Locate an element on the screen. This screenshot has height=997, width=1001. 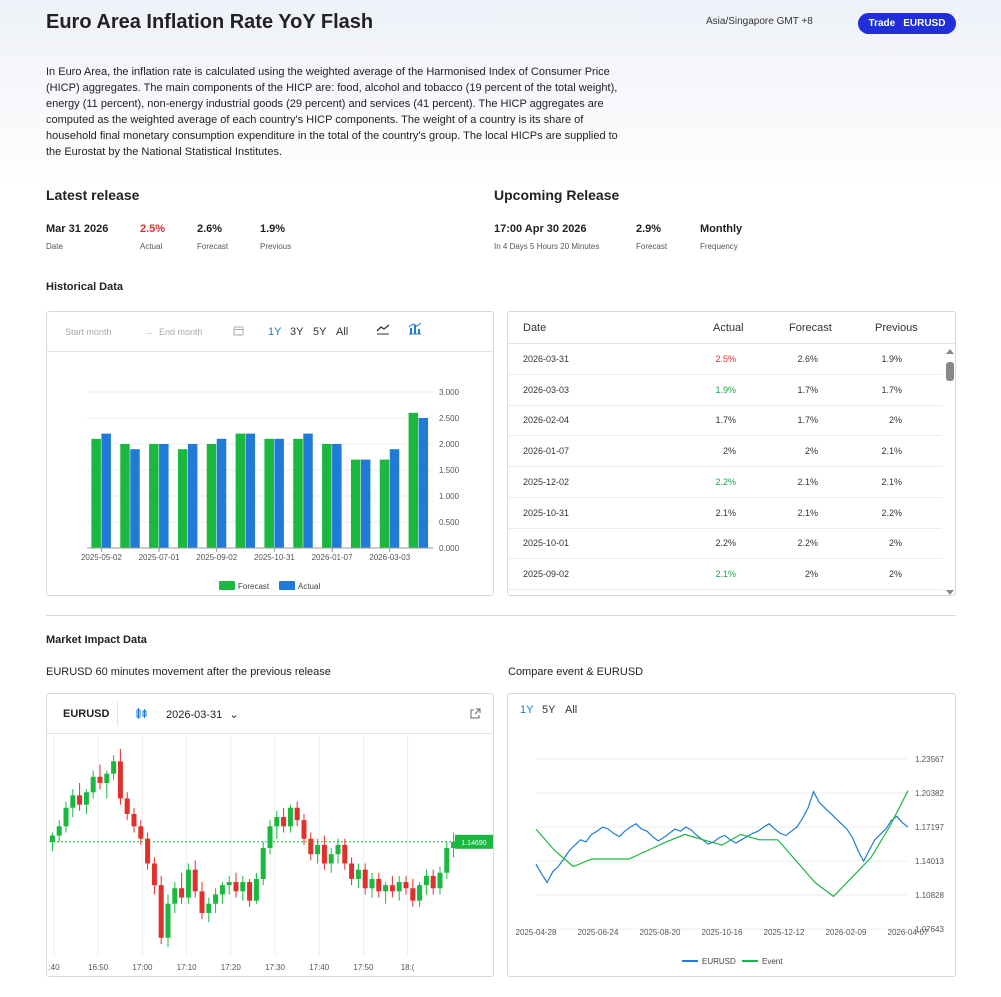
start-month-input: Start month is located at coordinates (88, 332).